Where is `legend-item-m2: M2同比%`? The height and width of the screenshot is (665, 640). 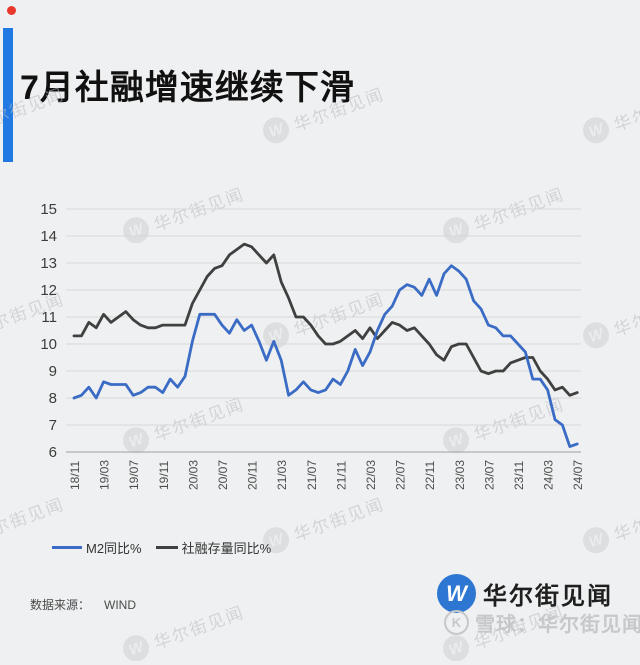 legend-item-m2: M2同比% is located at coordinates (97, 547).